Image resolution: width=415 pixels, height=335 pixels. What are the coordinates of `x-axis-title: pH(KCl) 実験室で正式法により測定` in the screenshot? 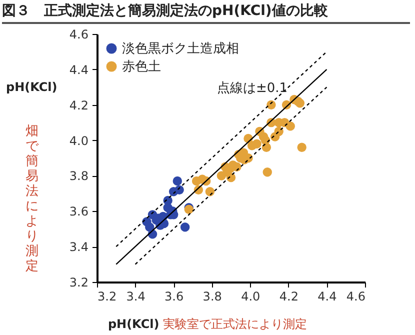 It's located at (208, 324).